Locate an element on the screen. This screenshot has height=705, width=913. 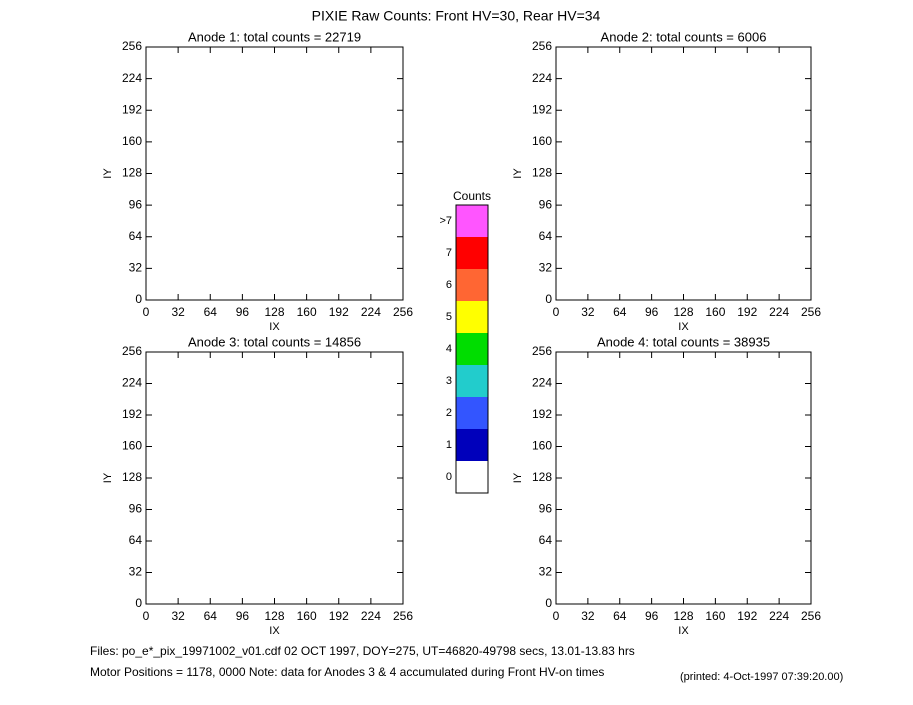
panel-title: Anode 3: total counts = 14856 is located at coordinates (274, 341).